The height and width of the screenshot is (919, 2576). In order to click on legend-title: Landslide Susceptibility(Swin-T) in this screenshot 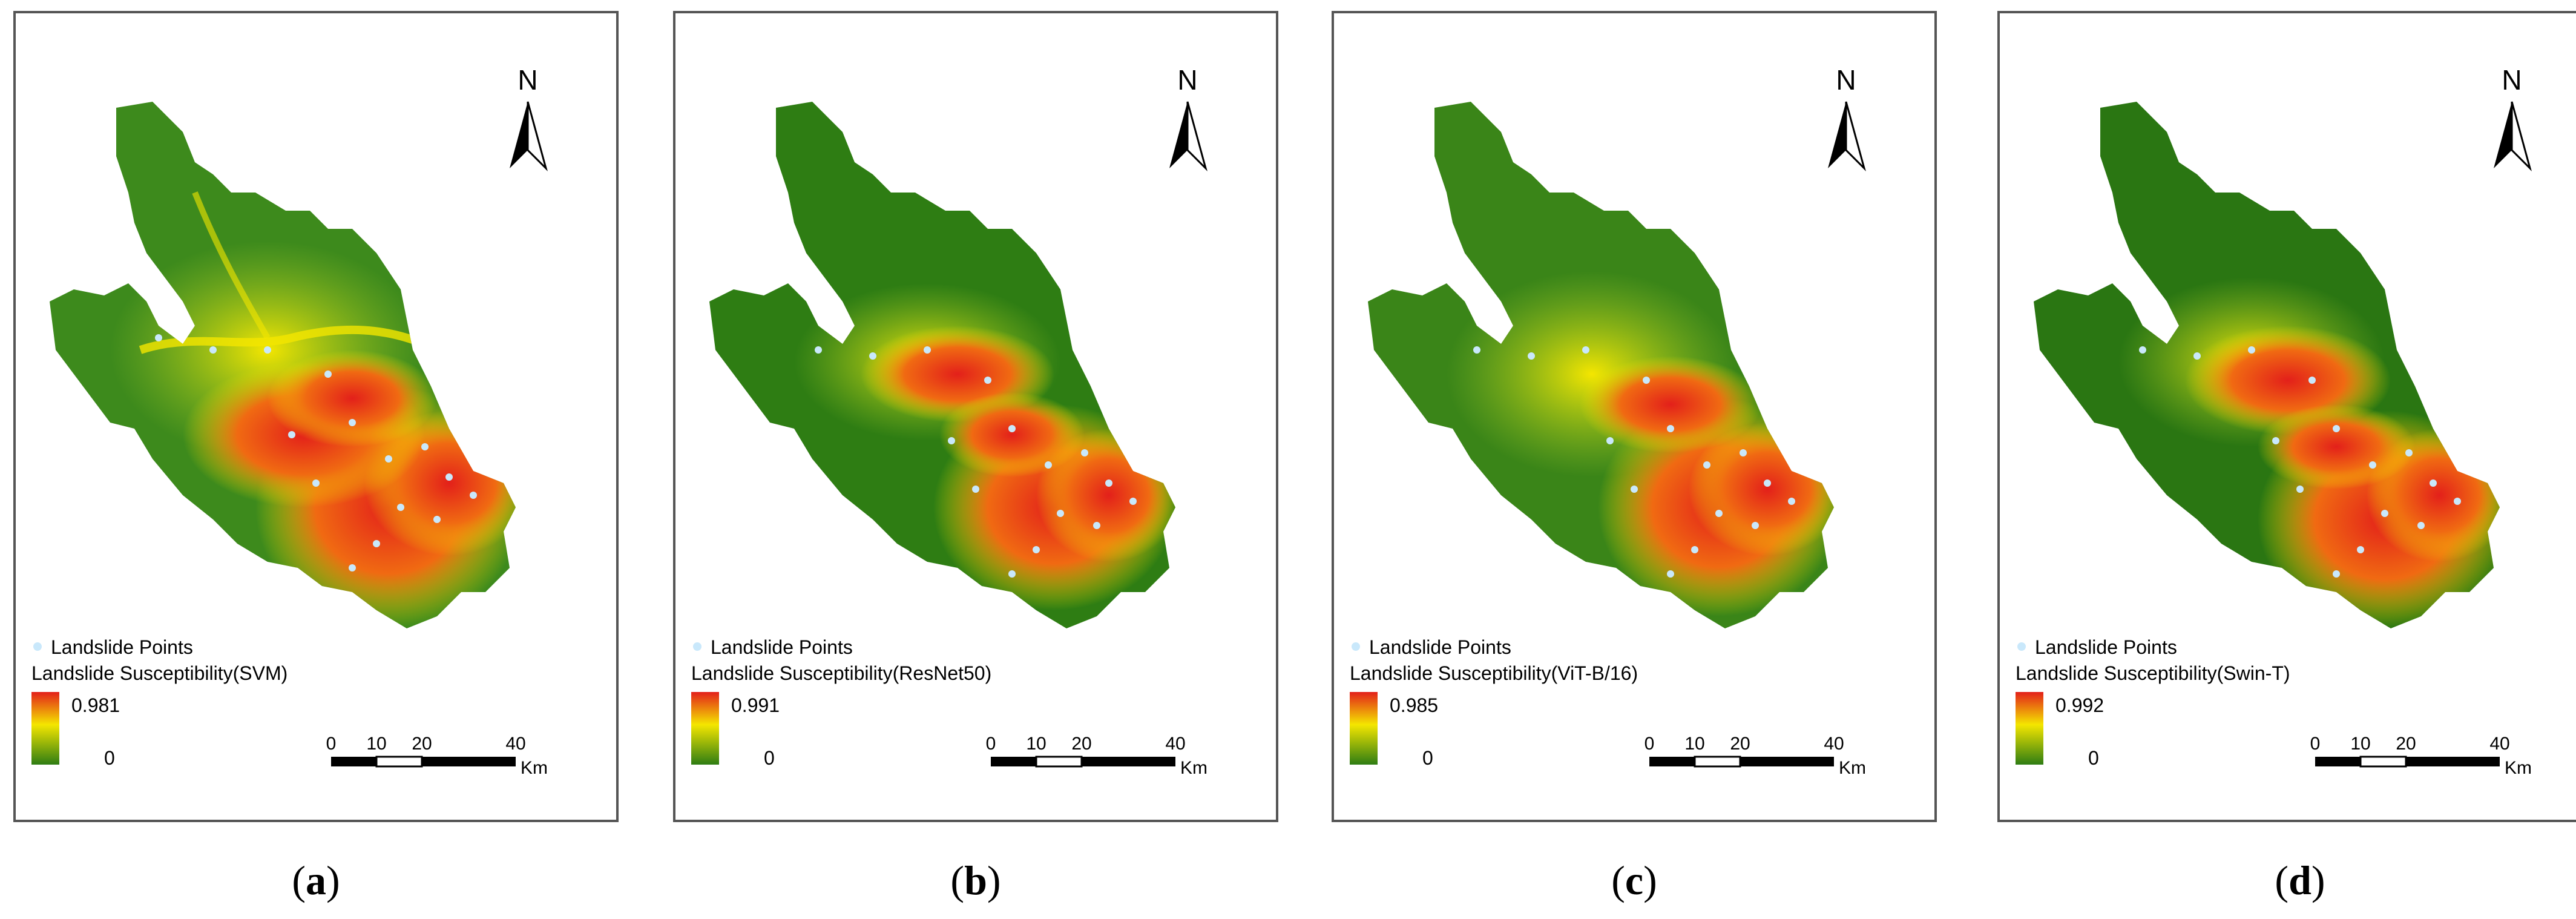, I will do `click(2153, 673)`.